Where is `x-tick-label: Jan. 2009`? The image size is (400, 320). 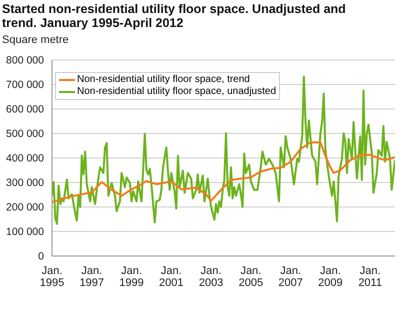 x-tick-label: Jan. 2009 is located at coordinates (330, 277).